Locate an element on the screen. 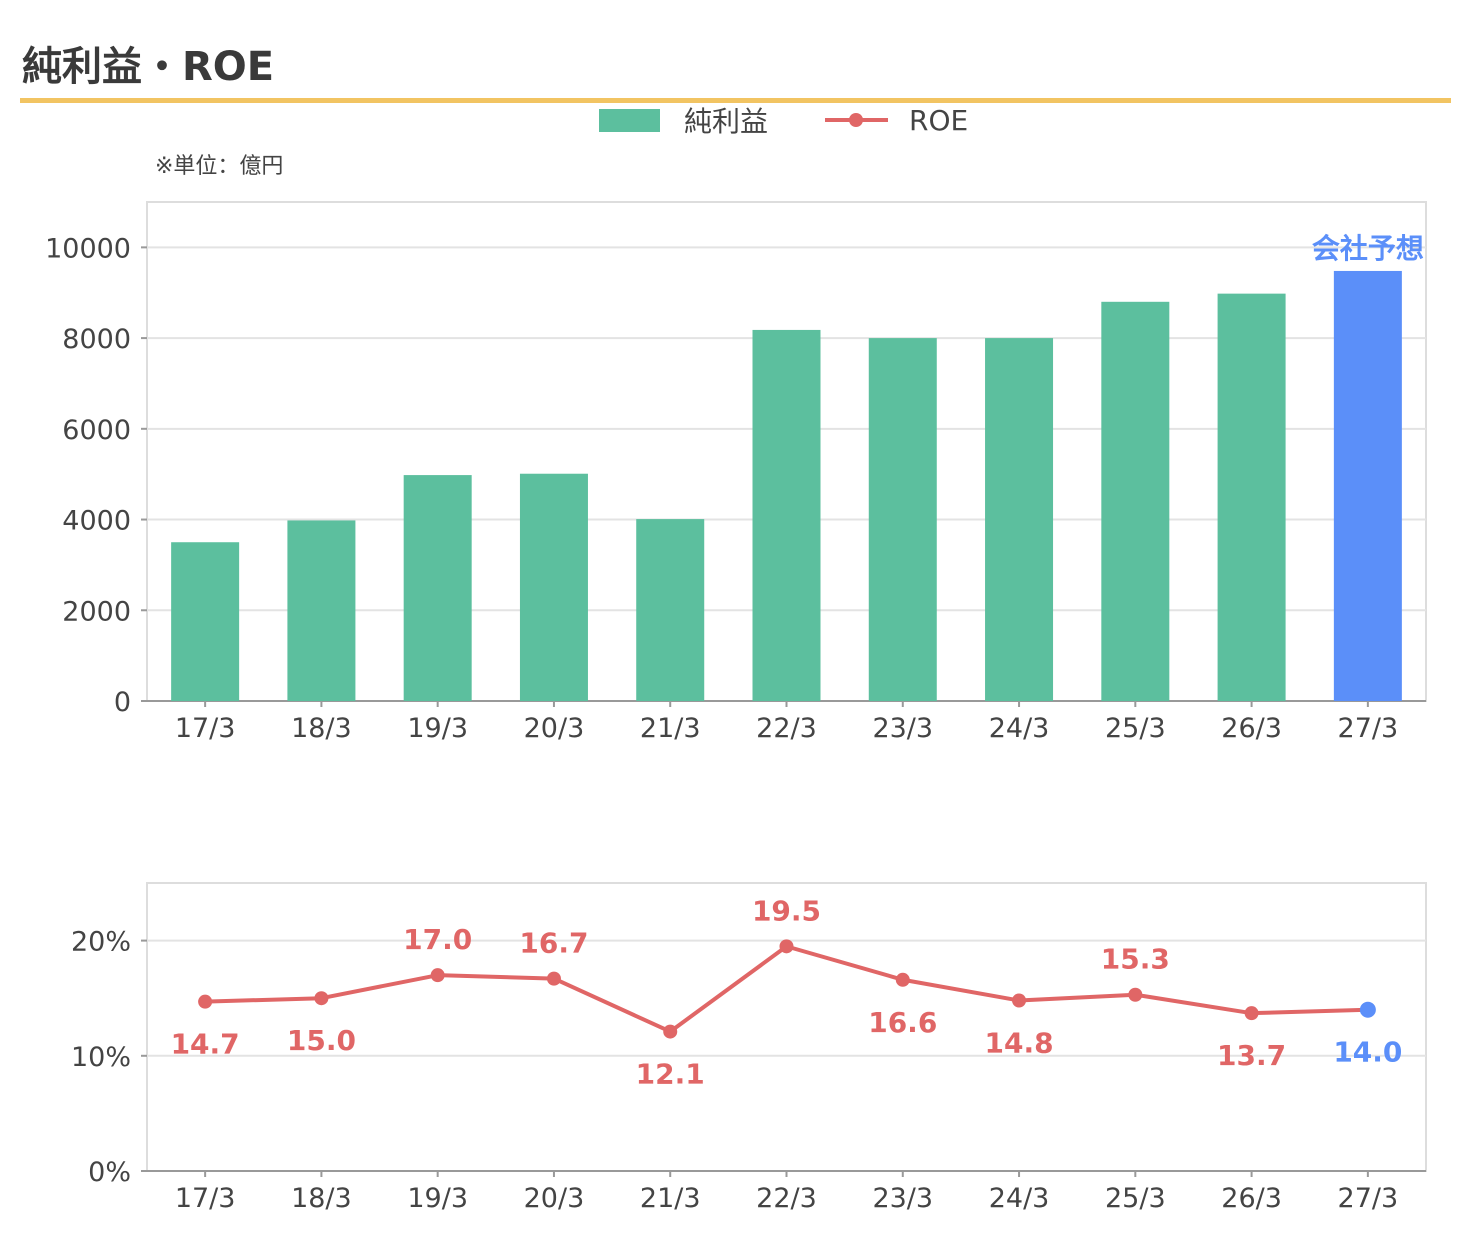 The height and width of the screenshot is (1260, 1470). roe-series-line is located at coordinates (786, 989).